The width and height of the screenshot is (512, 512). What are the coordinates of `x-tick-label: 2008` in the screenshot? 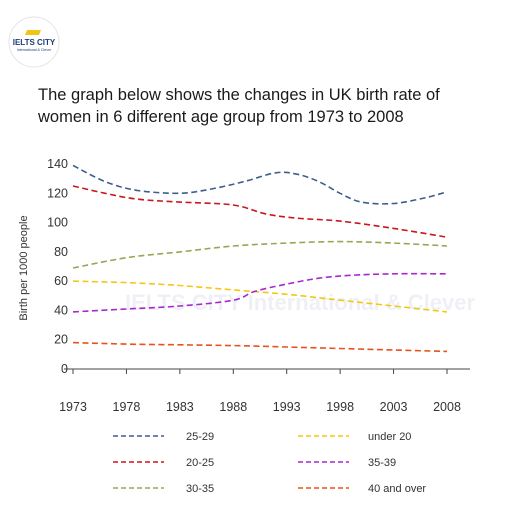 It's located at (447, 407).